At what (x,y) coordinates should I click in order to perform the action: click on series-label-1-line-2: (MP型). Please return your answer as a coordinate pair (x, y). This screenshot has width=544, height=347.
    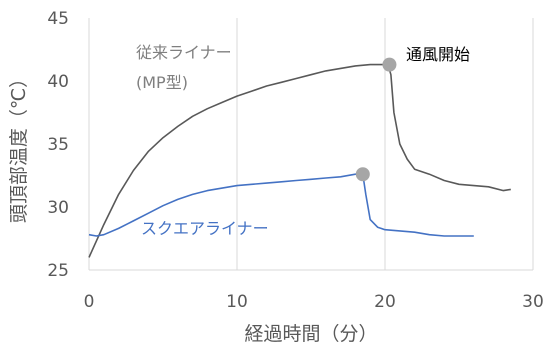
    Looking at the image, I should click on (162, 82).